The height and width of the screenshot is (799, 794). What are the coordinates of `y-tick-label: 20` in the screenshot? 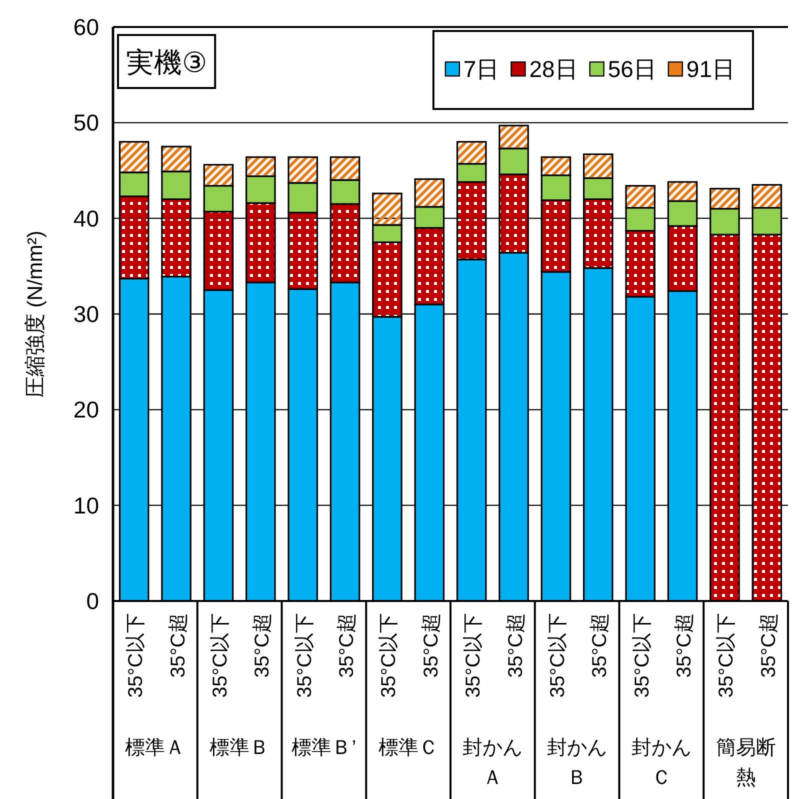 It's located at (86, 409).